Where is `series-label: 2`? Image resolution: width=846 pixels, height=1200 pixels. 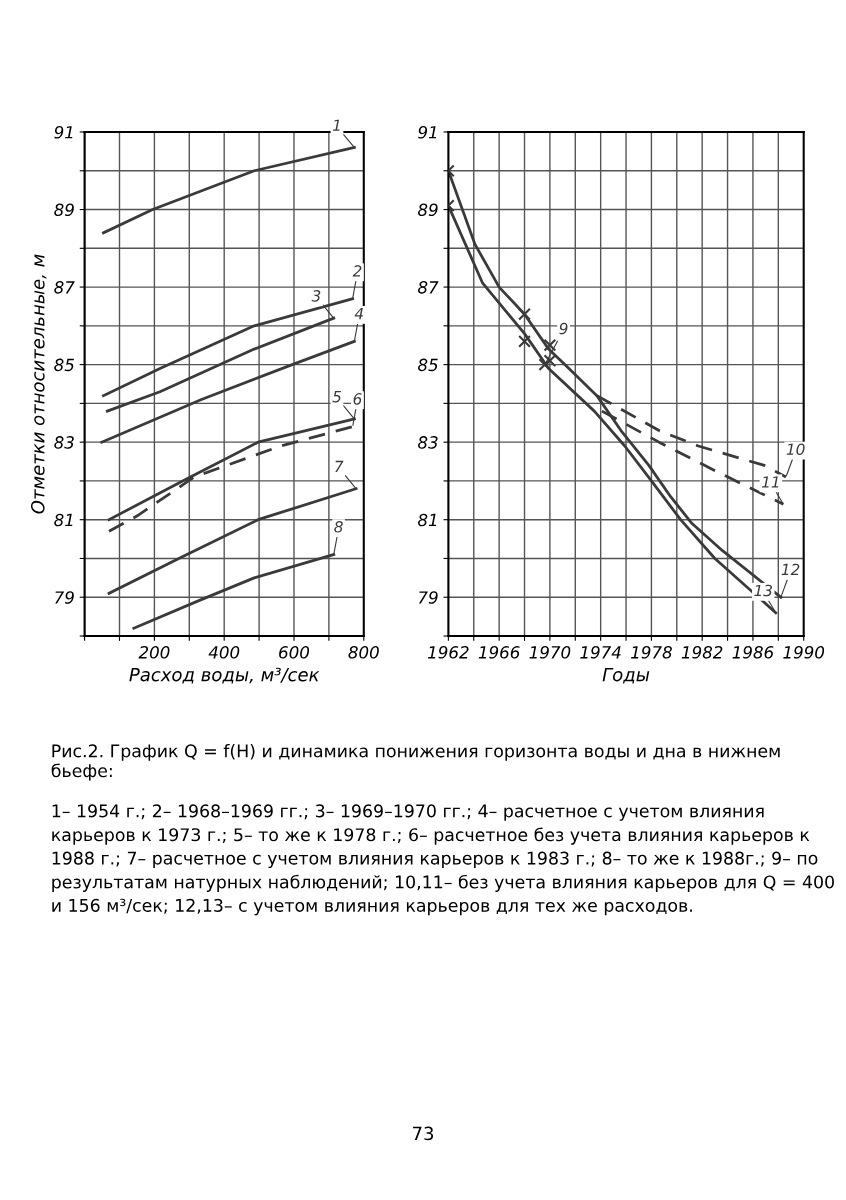
series-label: 2 is located at coordinates (357, 271).